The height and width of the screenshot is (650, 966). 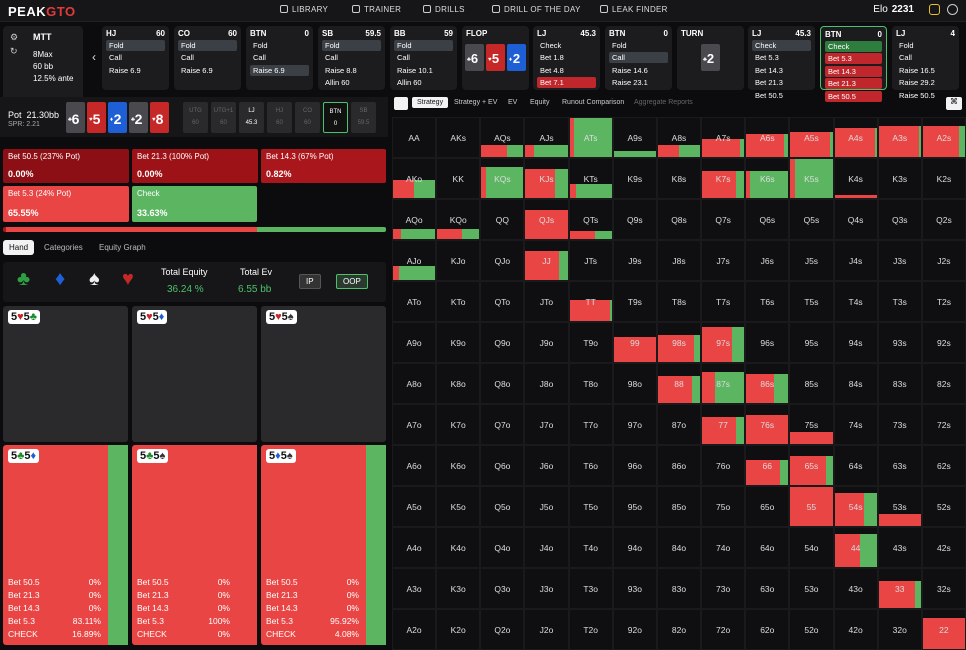 I want to click on matrix-cell: 42s, so click(x=943, y=547).